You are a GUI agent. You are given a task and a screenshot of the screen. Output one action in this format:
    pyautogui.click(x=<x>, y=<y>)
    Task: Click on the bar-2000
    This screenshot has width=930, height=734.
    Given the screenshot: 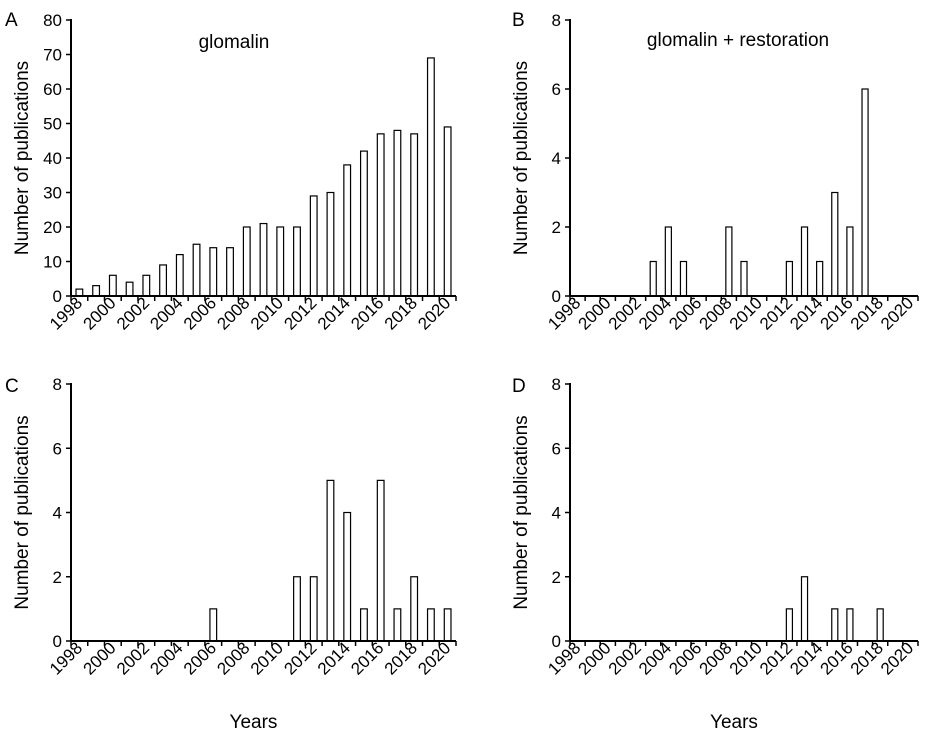 What is the action you would take?
    pyautogui.click(x=112, y=285)
    